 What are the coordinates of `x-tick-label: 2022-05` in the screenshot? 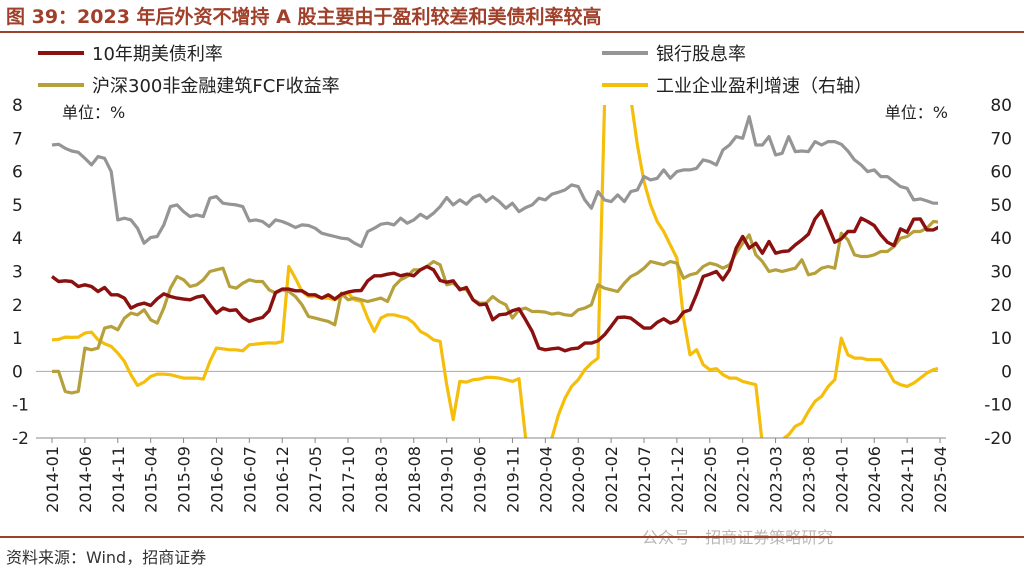 It's located at (710, 479).